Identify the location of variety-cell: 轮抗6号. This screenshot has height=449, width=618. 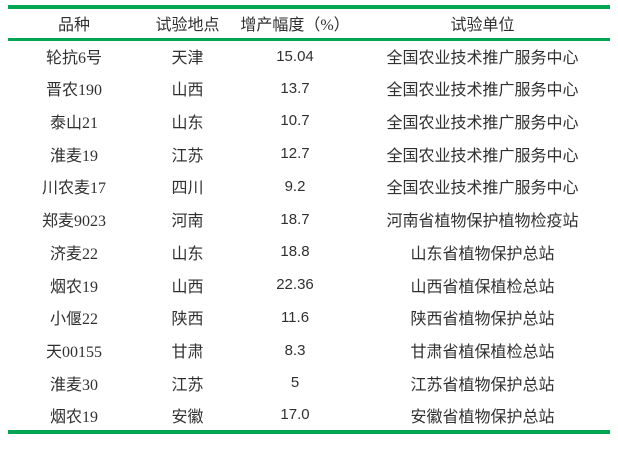
(73, 59).